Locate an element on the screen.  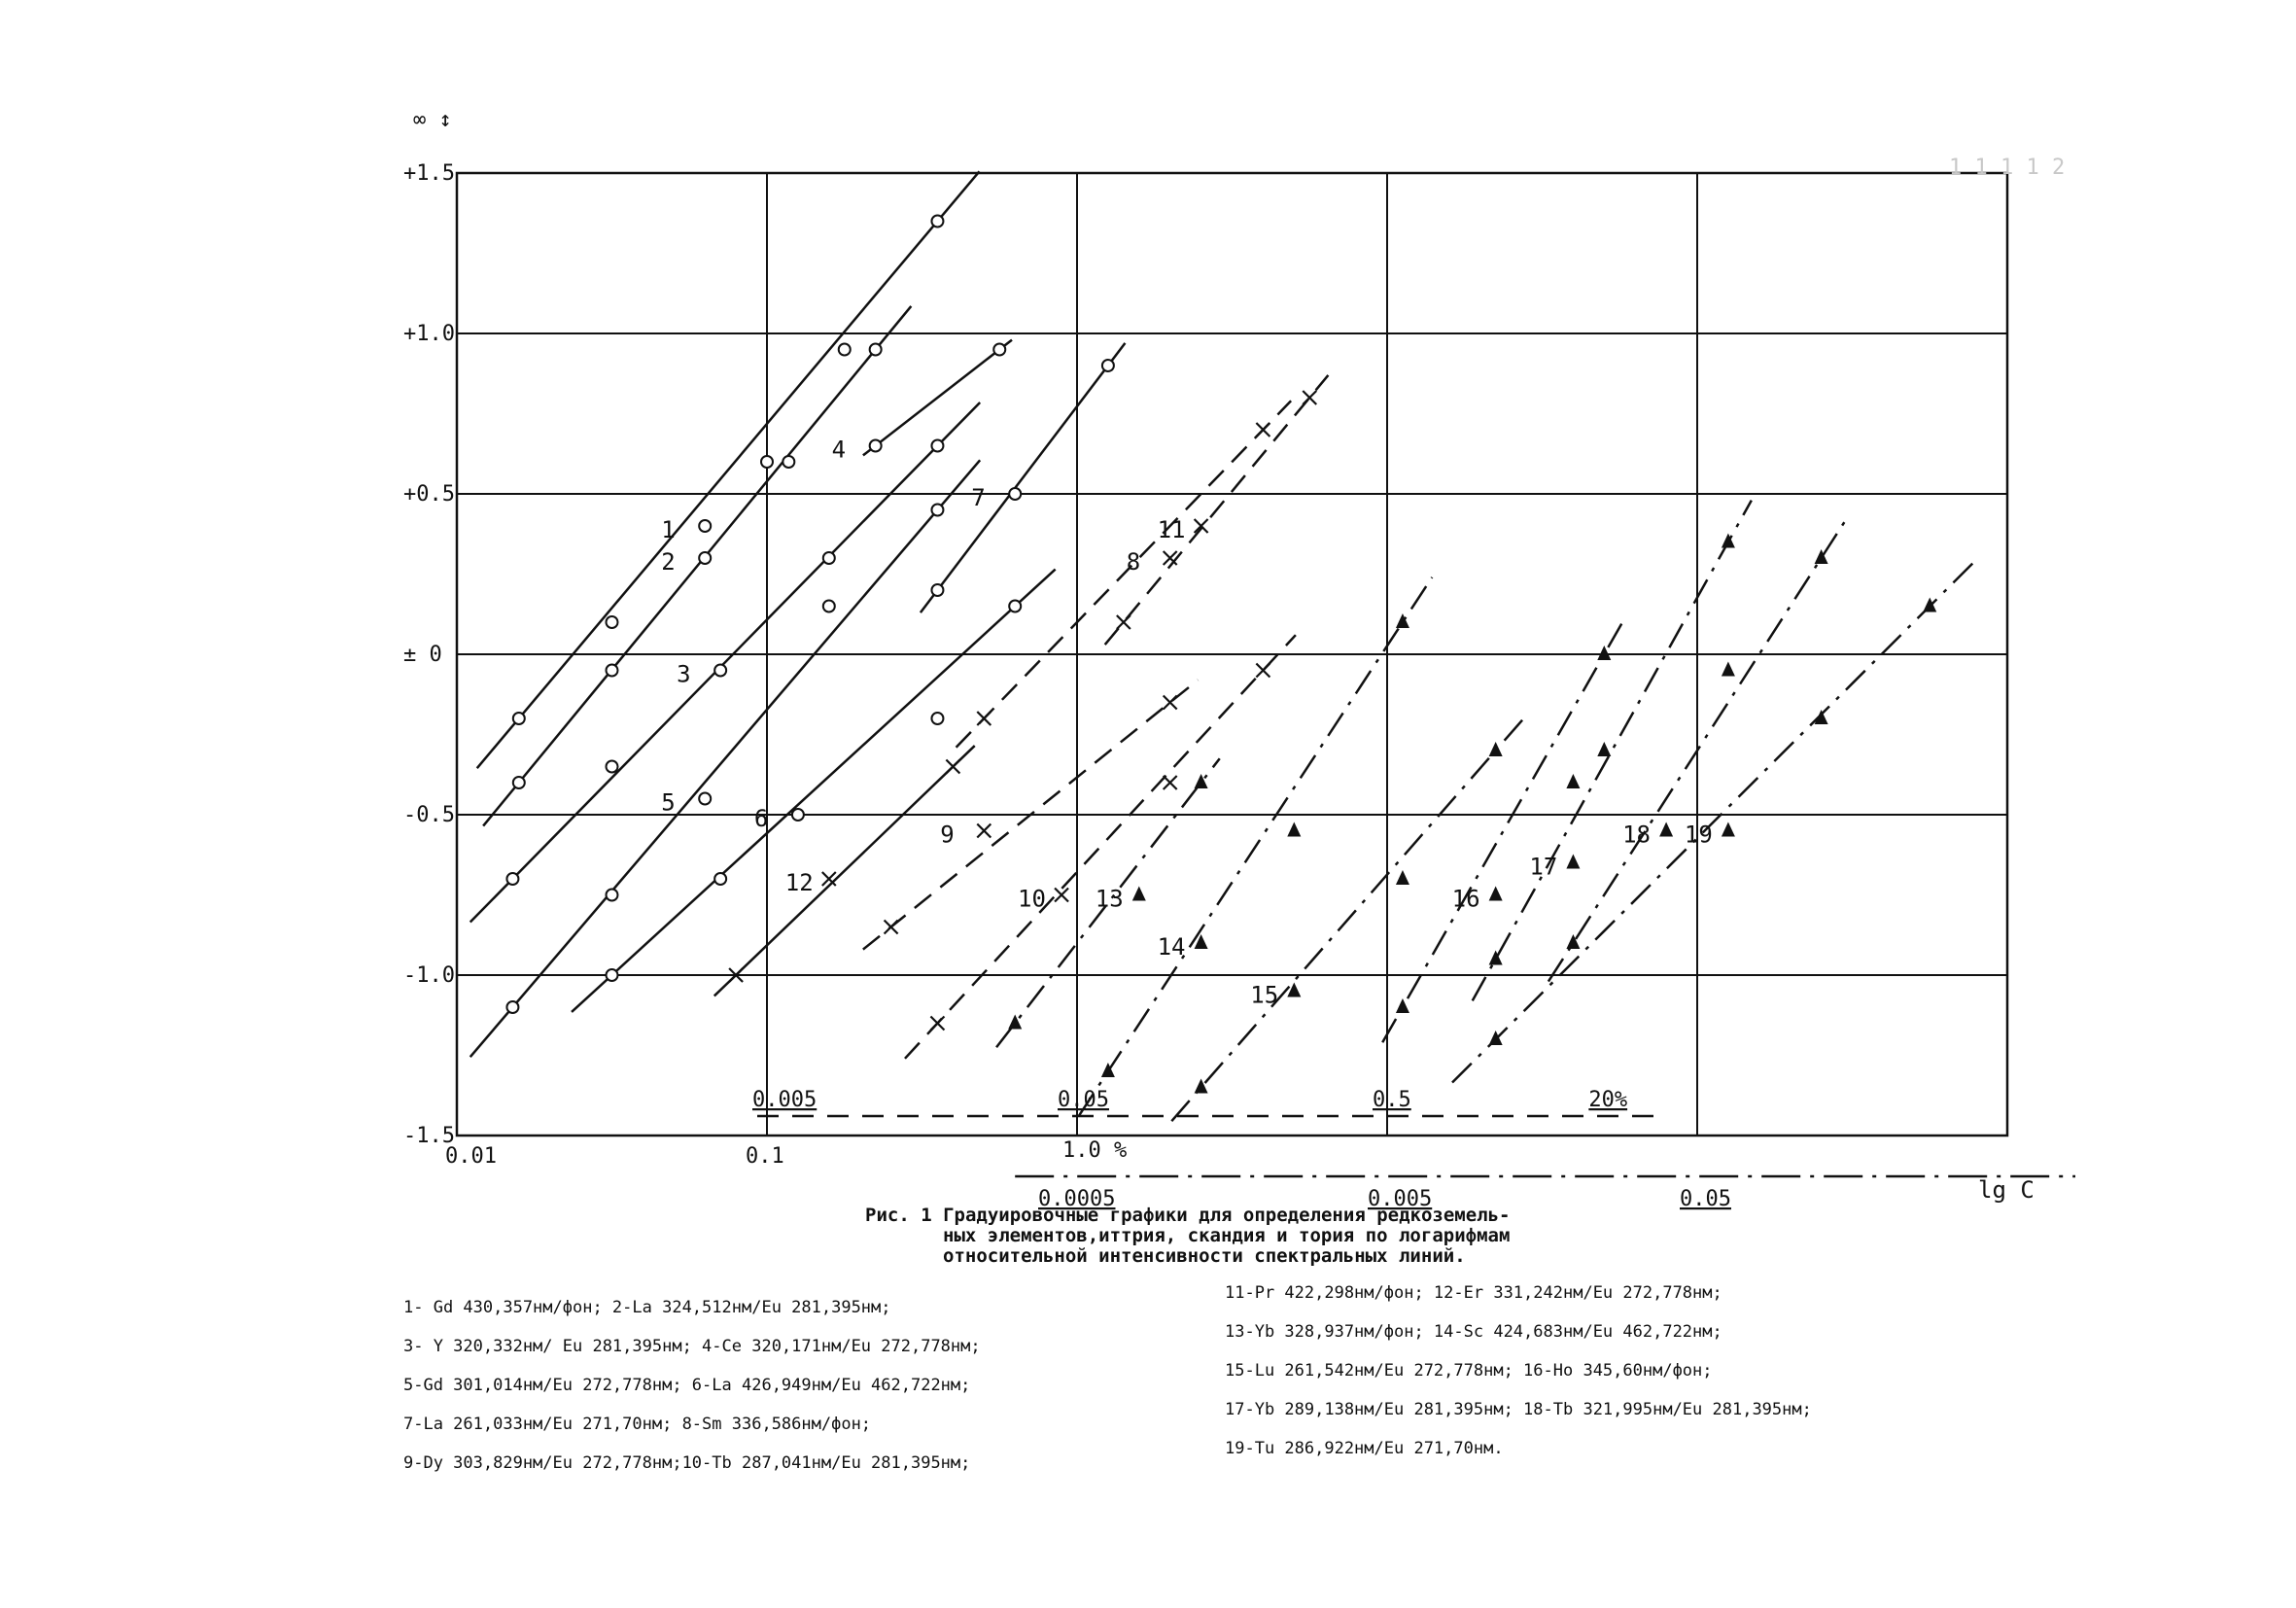
curve-label-9: 9 is located at coordinates (947, 835).